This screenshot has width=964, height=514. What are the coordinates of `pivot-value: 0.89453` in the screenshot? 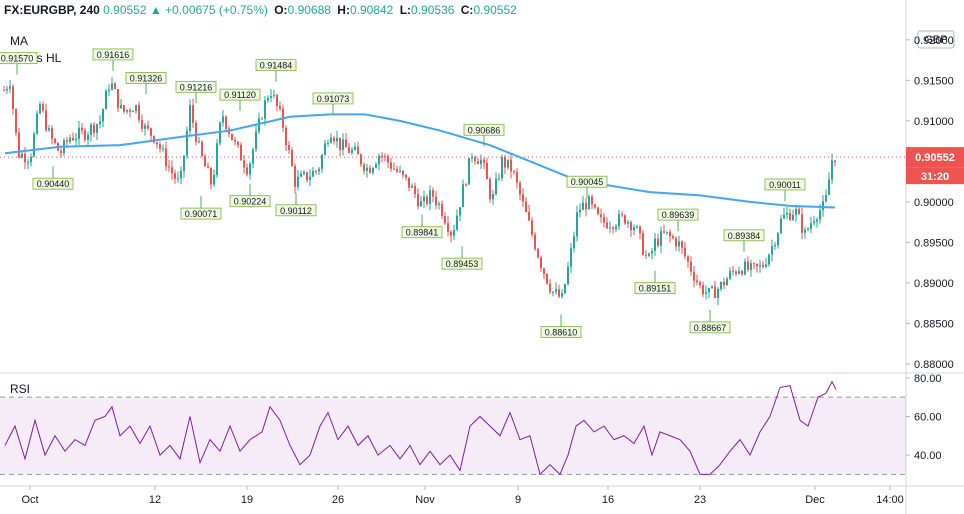 It's located at (462, 264).